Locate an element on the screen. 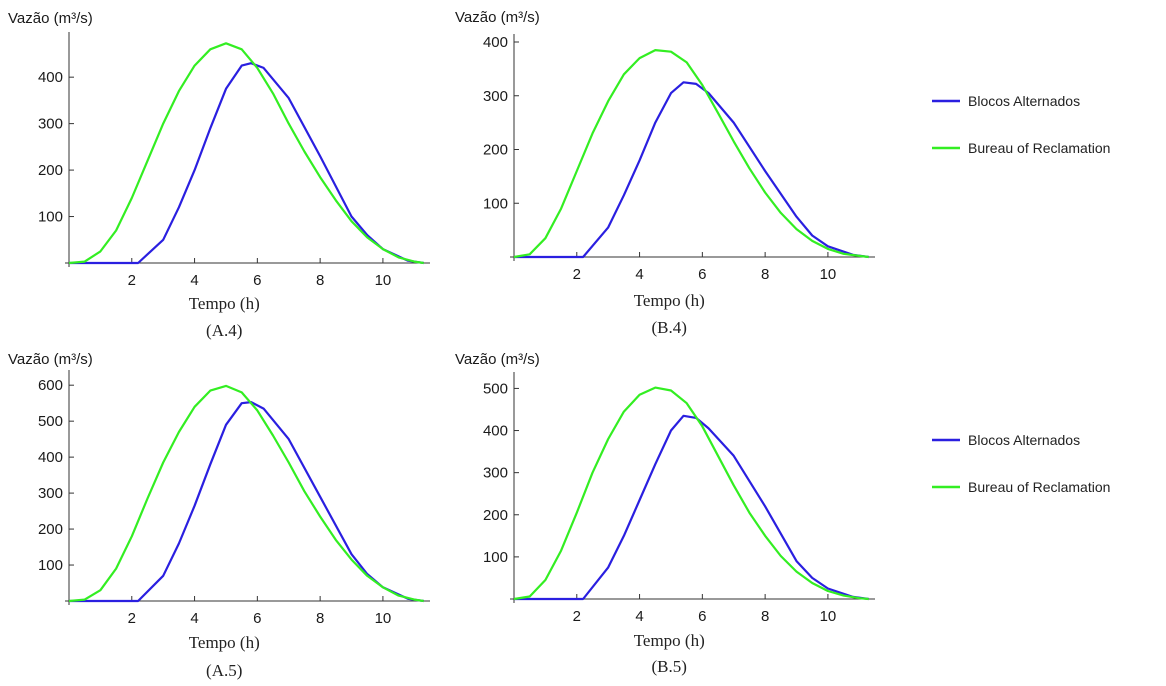 This screenshot has height=686, width=1166. x-tick-label-b5: 6 is located at coordinates (702, 616).